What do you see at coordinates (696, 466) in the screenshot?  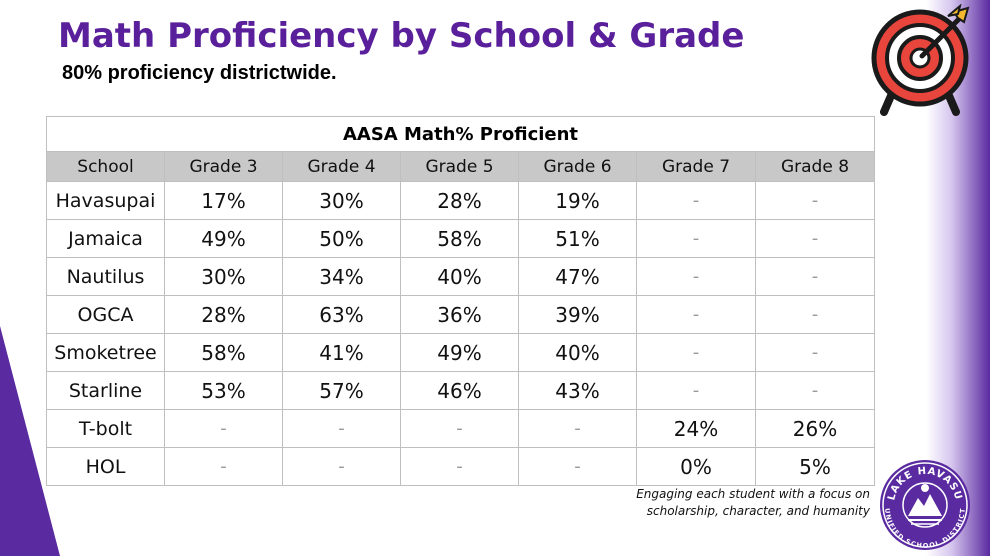 I see `proficiency-cell: 0%` at bounding box center [696, 466].